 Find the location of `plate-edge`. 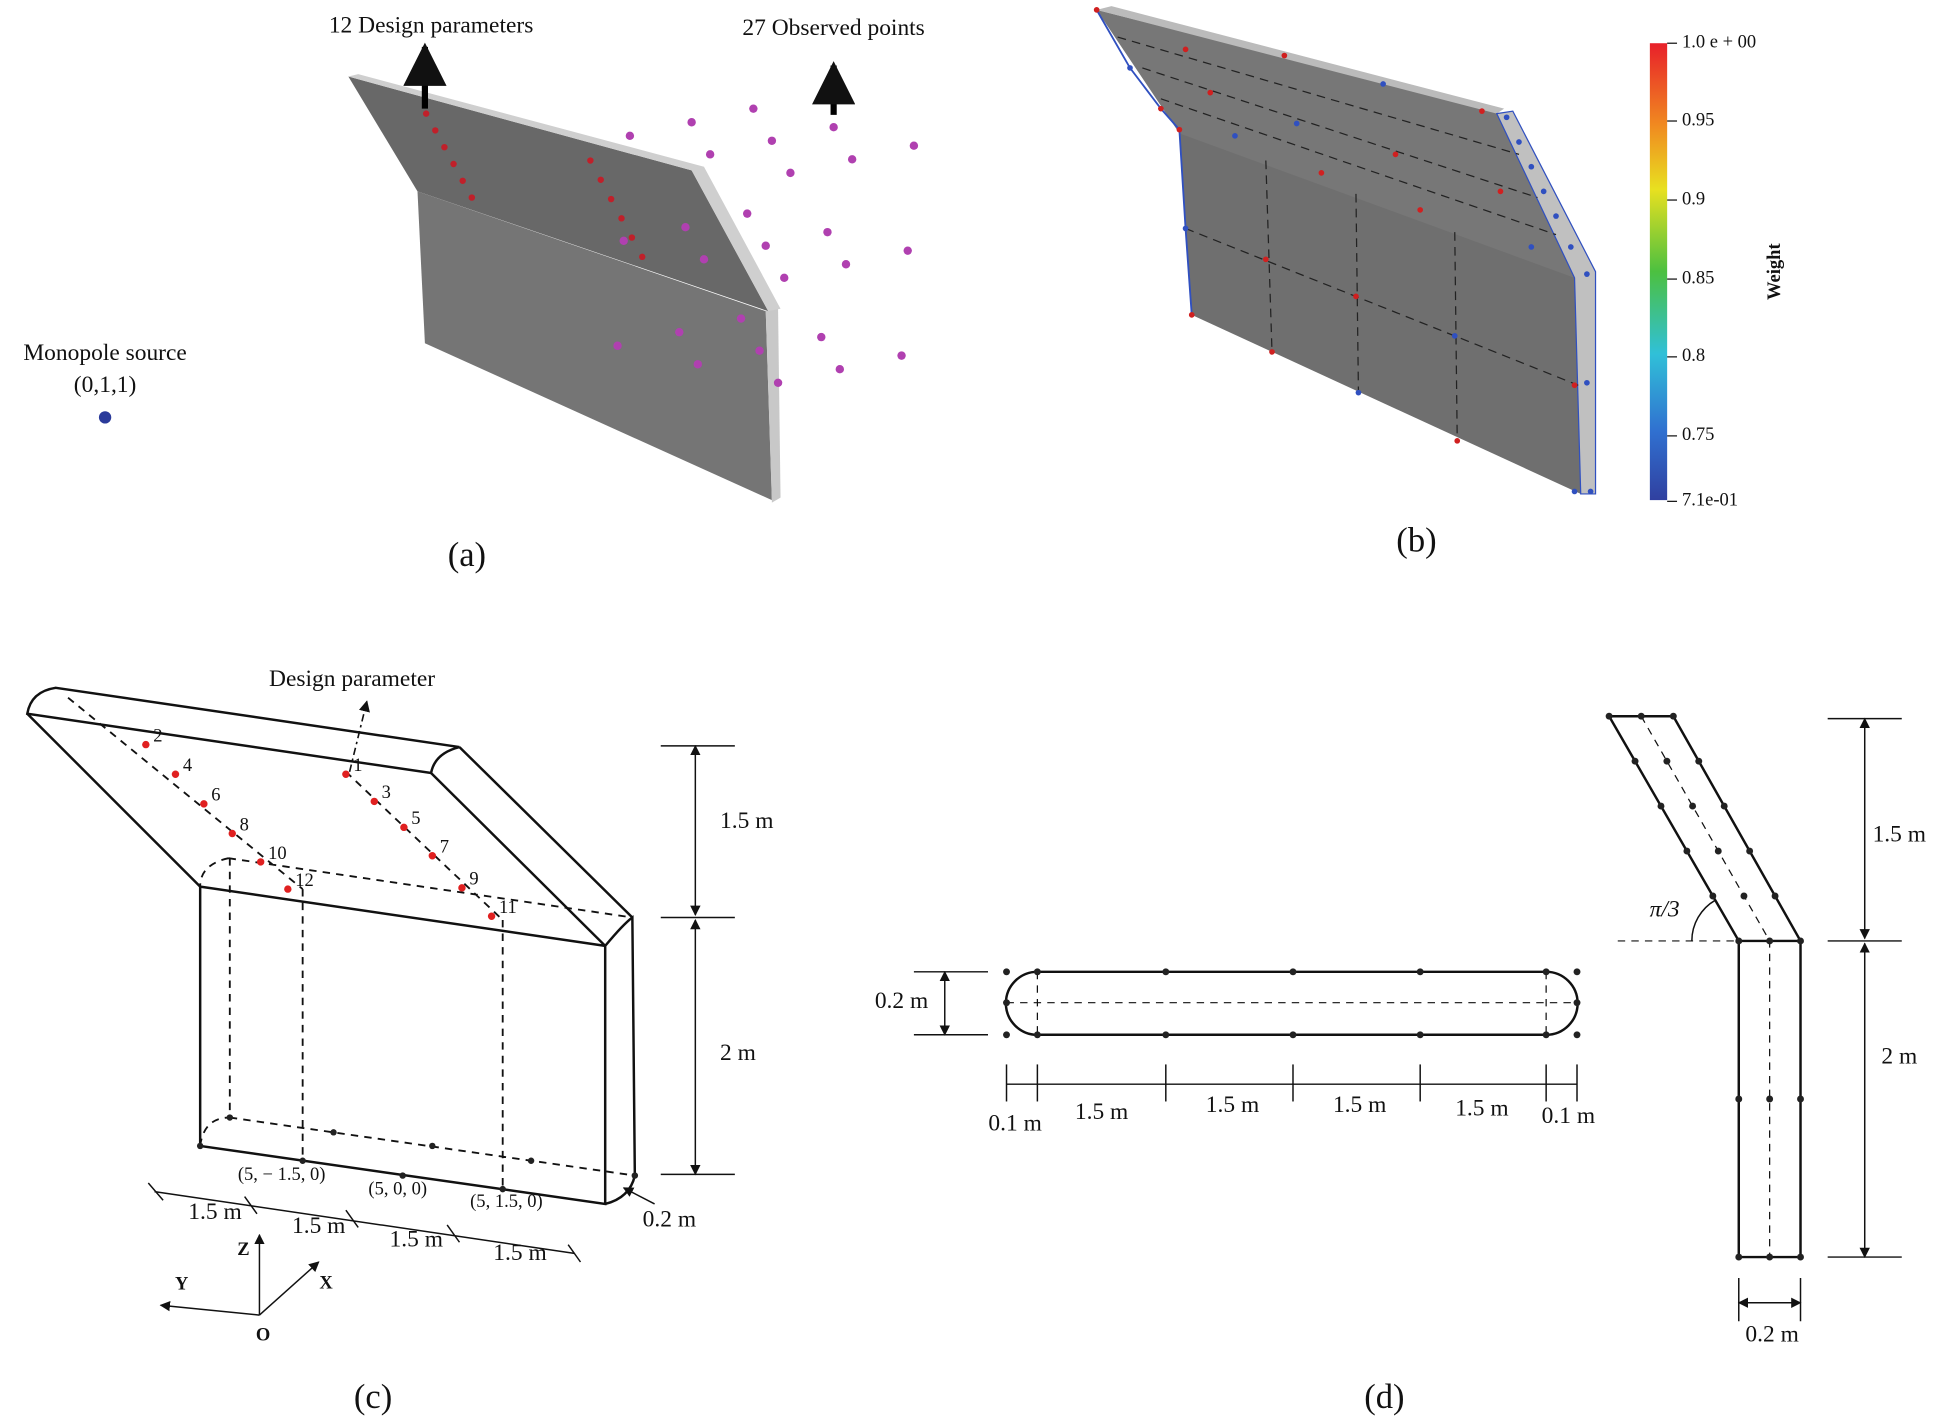

plate-edge is located at coordinates (1300, 60).